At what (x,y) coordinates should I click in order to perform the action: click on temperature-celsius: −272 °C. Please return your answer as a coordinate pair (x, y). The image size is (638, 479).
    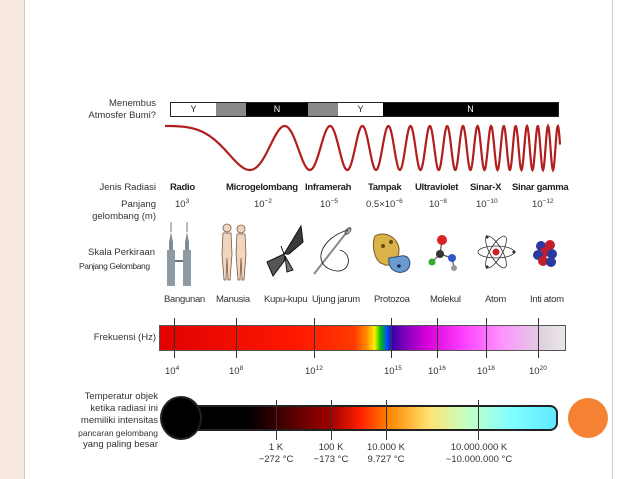
    Looking at the image, I should click on (276, 459).